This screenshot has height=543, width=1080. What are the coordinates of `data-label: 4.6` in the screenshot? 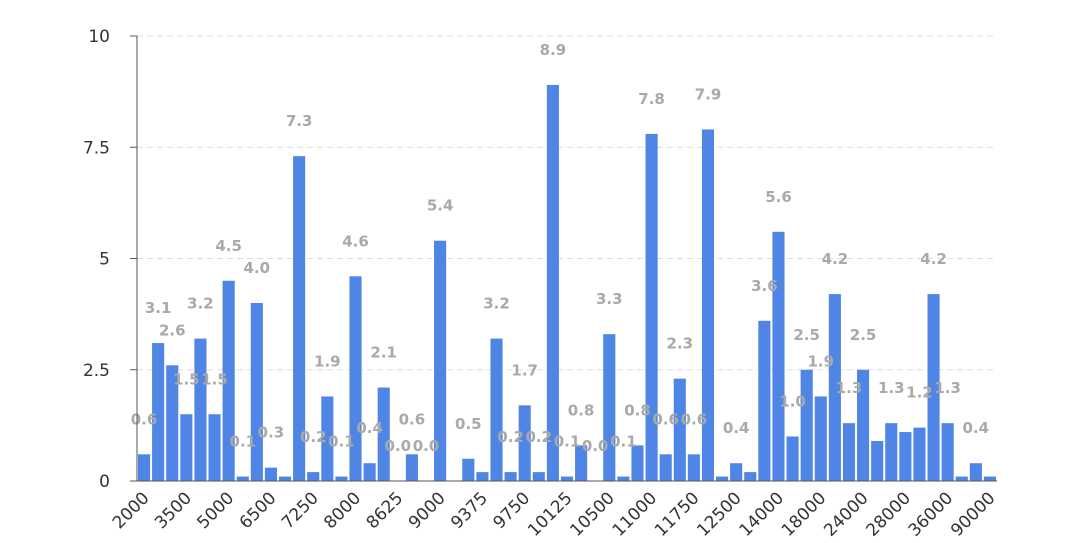 It's located at (355, 241).